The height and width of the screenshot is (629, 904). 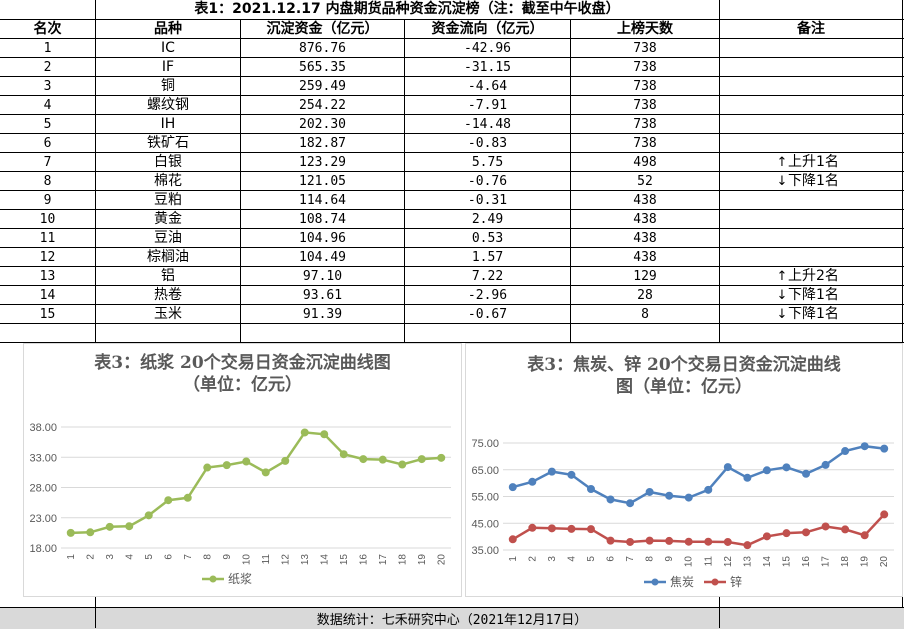 I want to click on cell-name: 豆油, so click(x=168, y=238).